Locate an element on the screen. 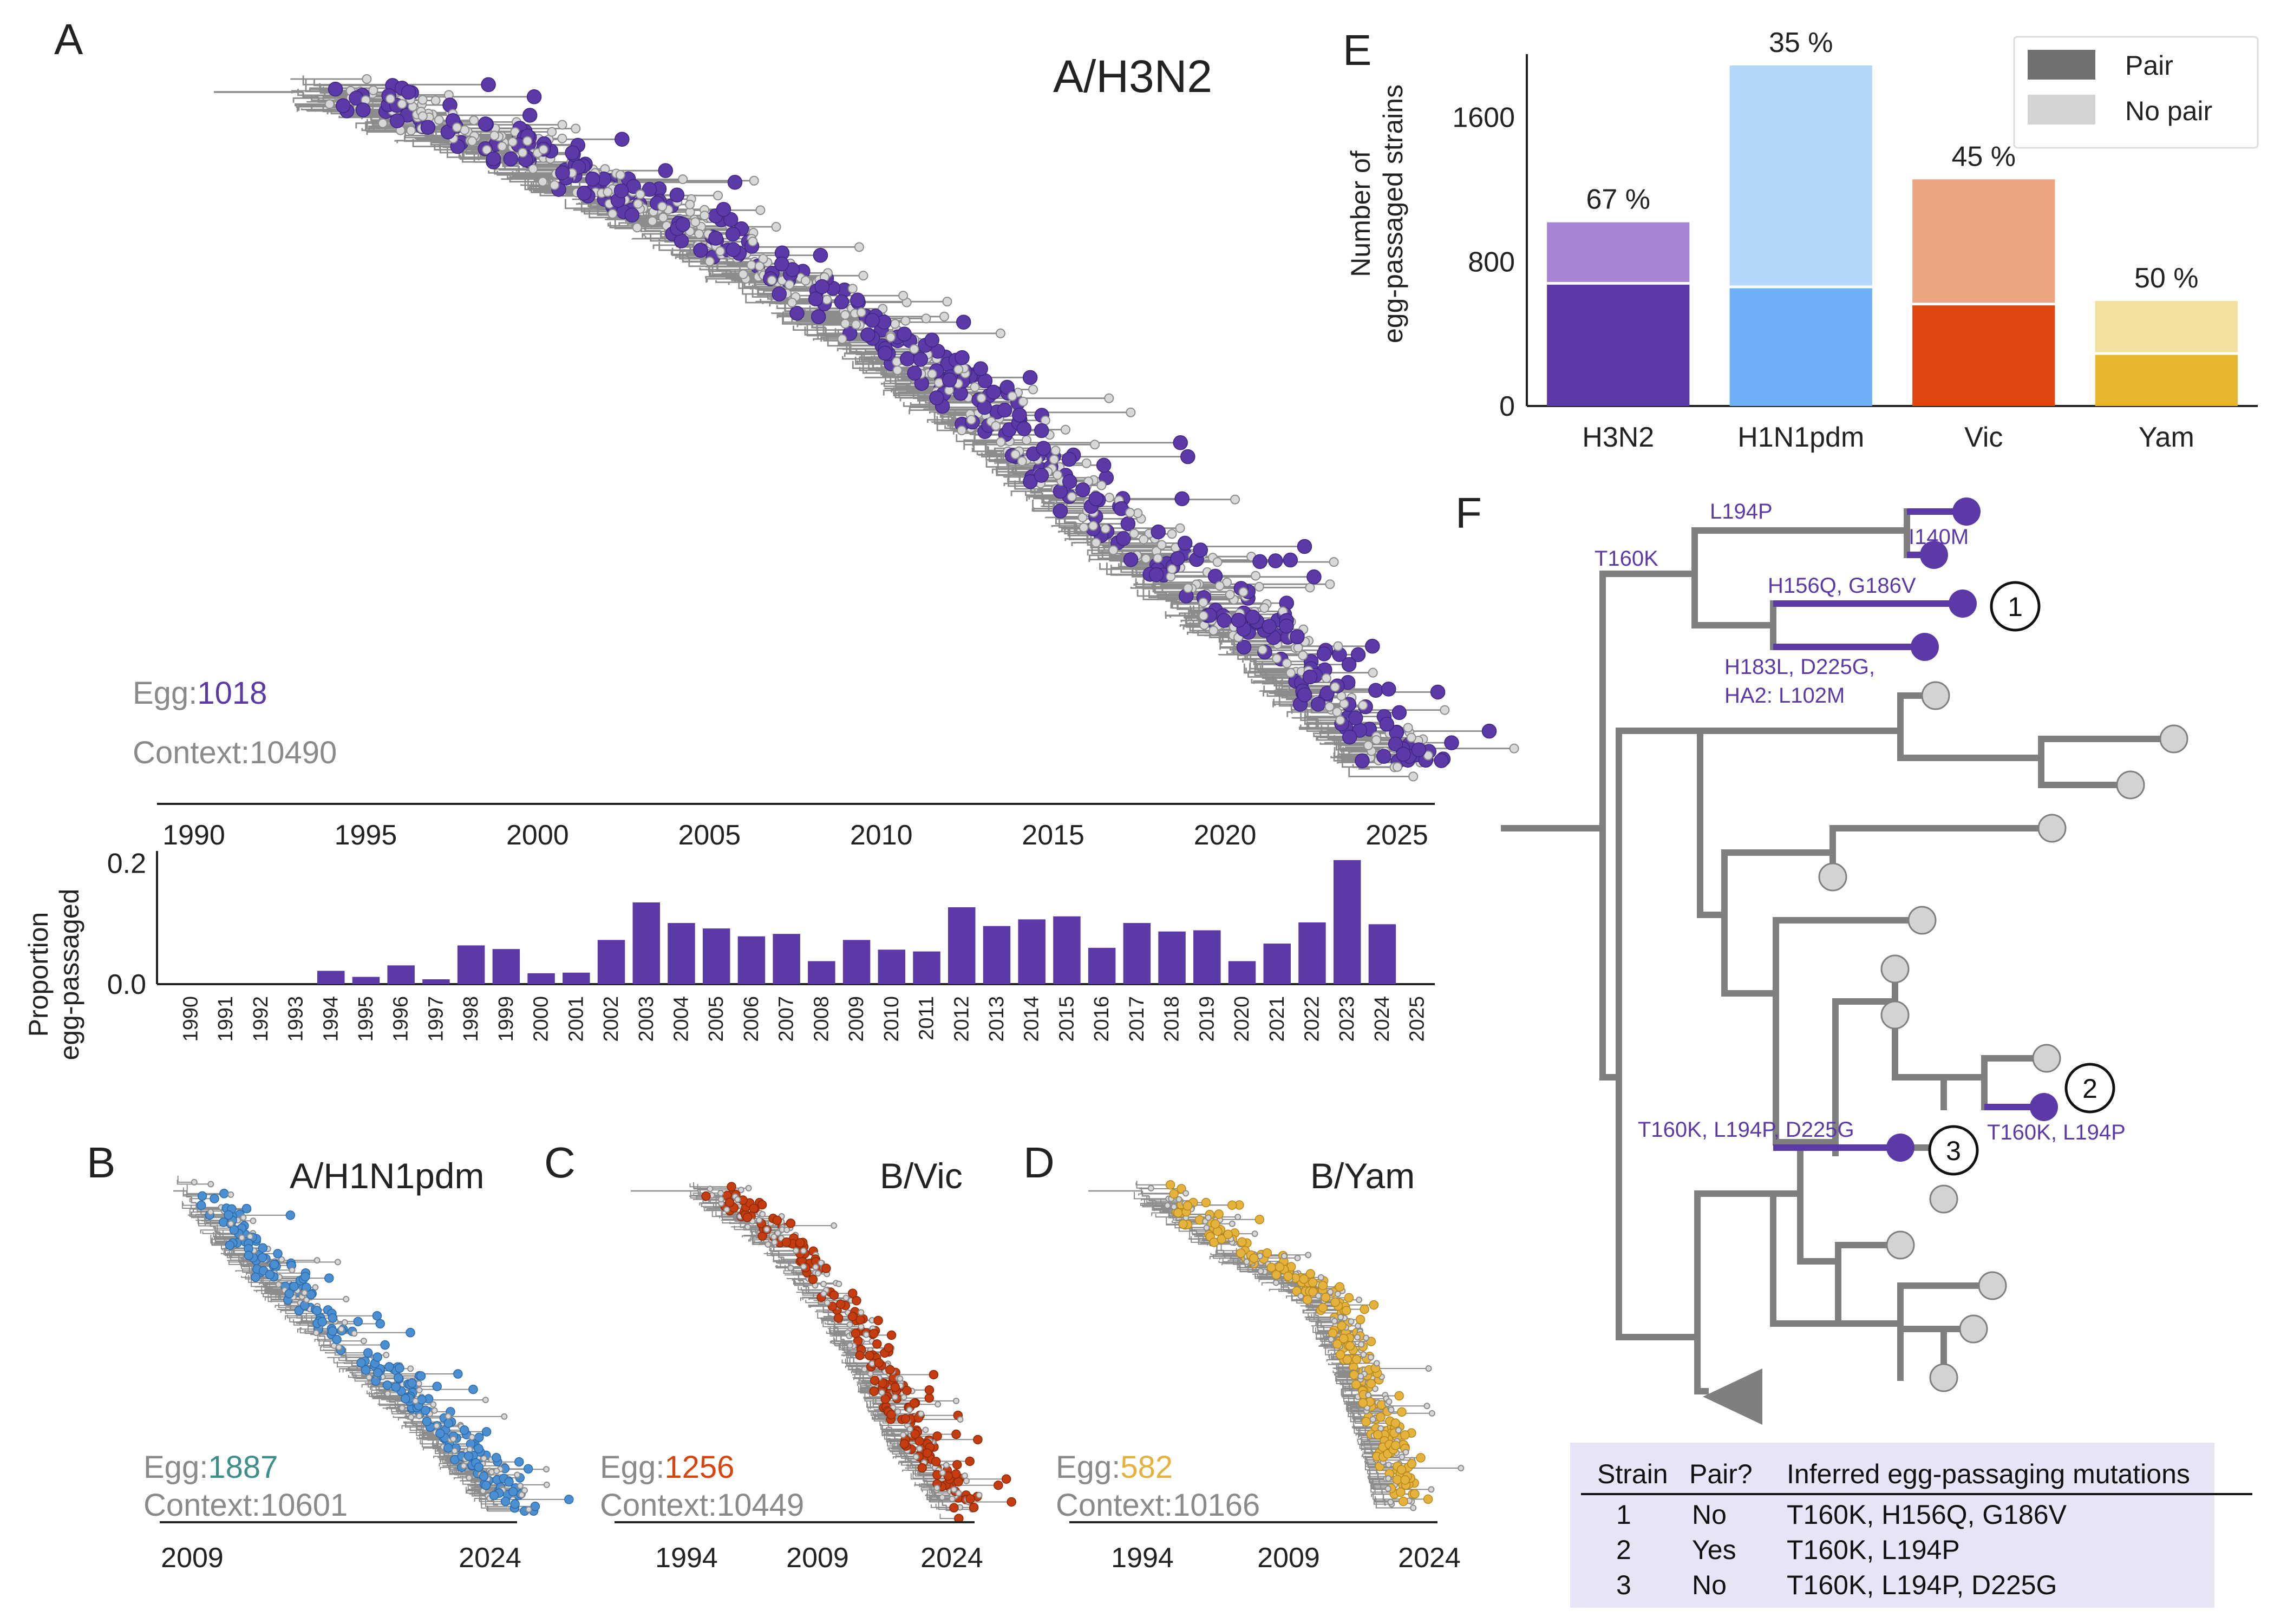  x-tick-label: 2000 is located at coordinates (542, 1019).